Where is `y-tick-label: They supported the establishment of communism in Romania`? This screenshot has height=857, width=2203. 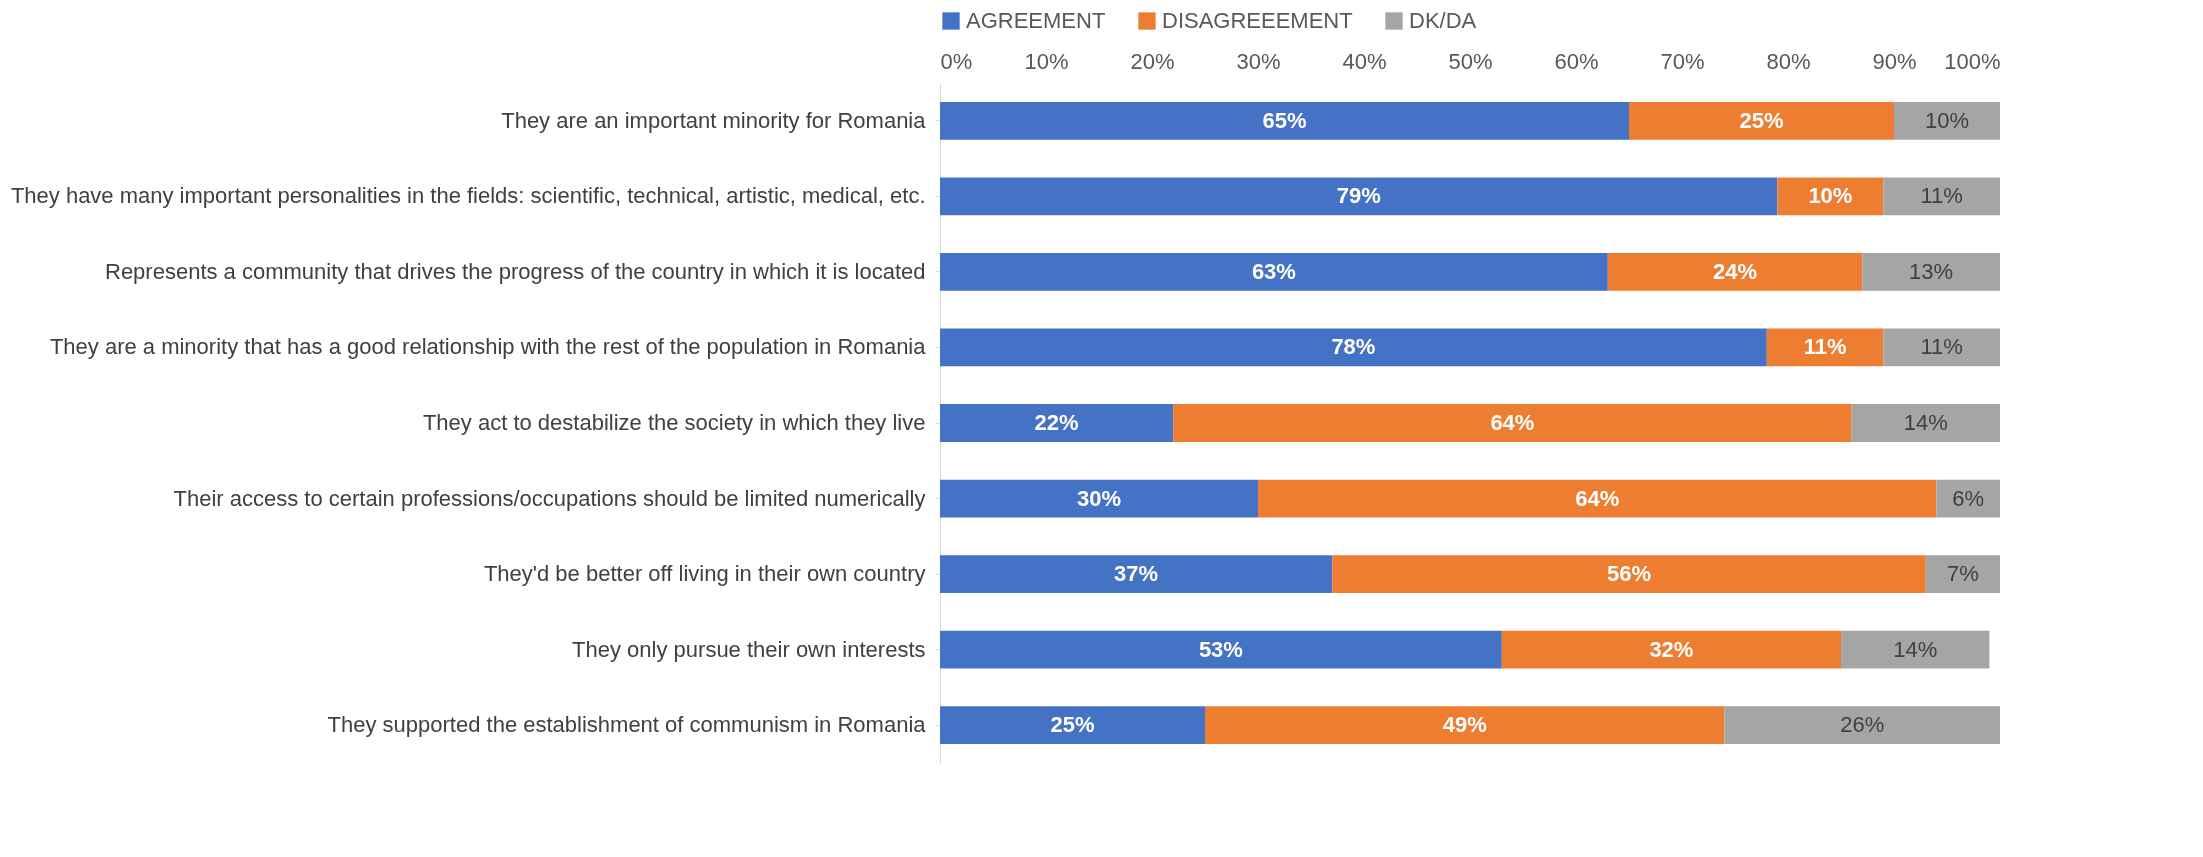
y-tick-label: They supported the establishment of communism in Romania is located at coordinates (627, 725).